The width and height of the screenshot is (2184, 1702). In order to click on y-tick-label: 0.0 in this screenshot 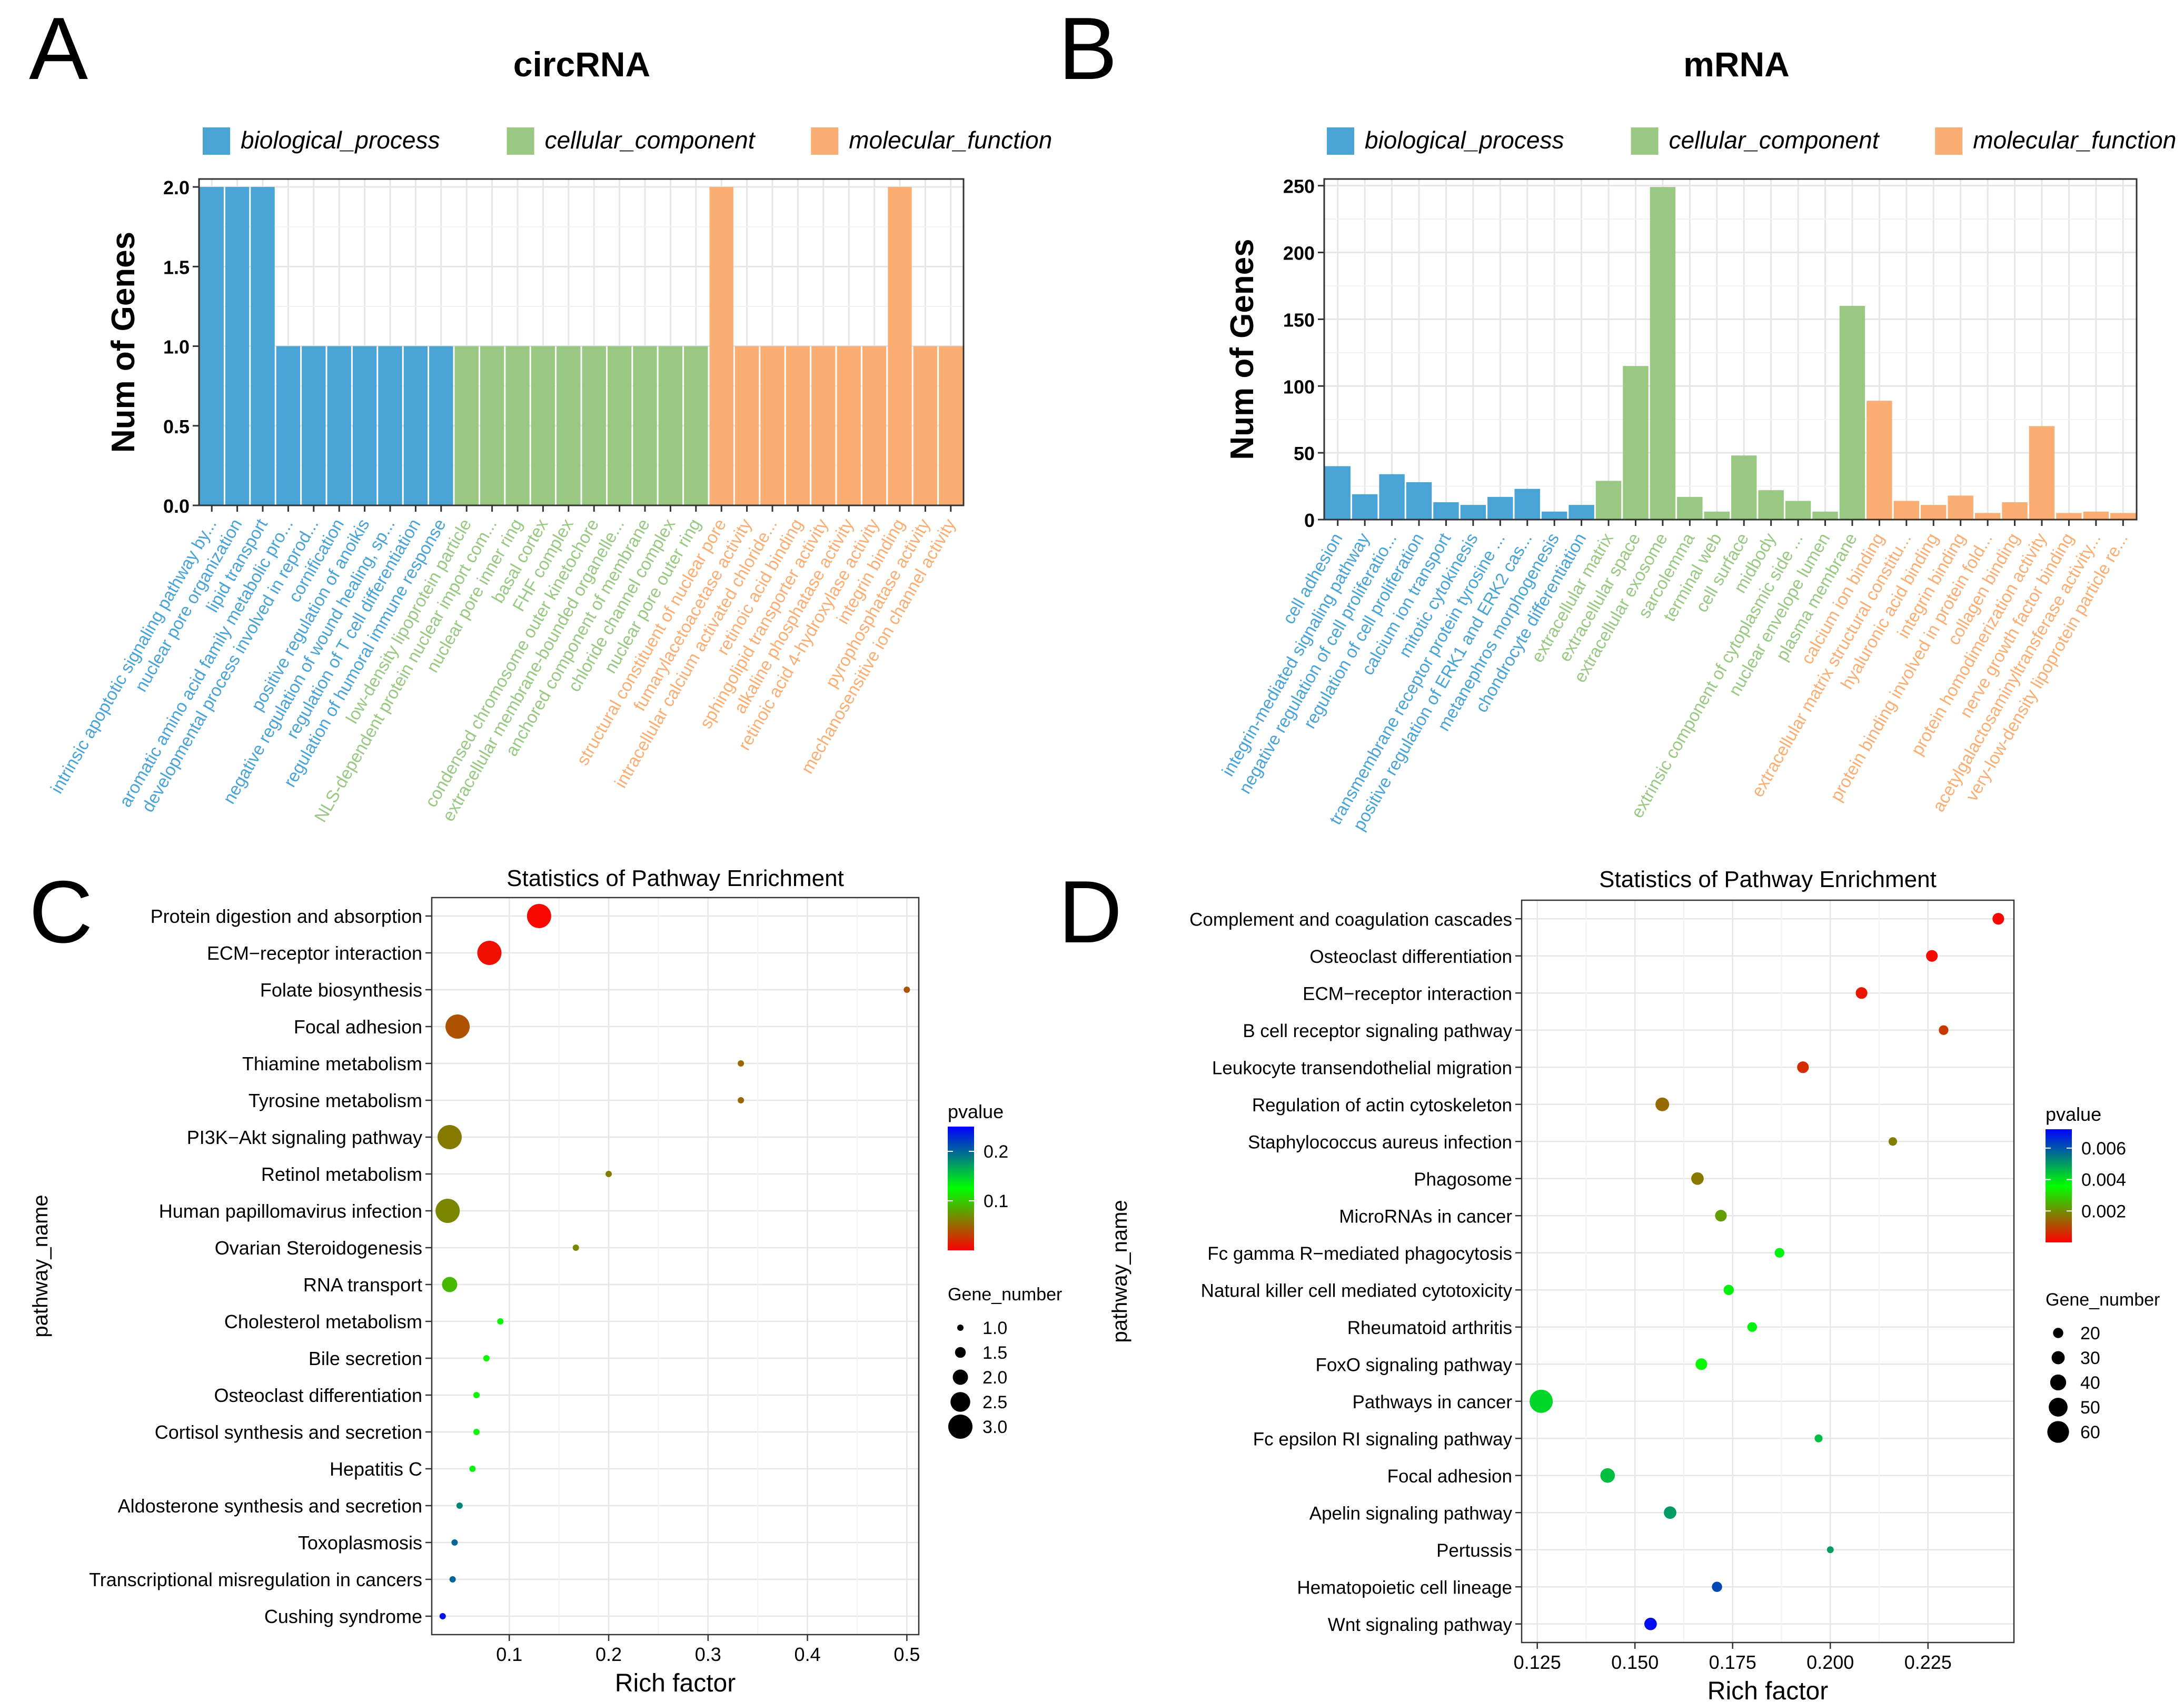, I will do `click(176, 506)`.